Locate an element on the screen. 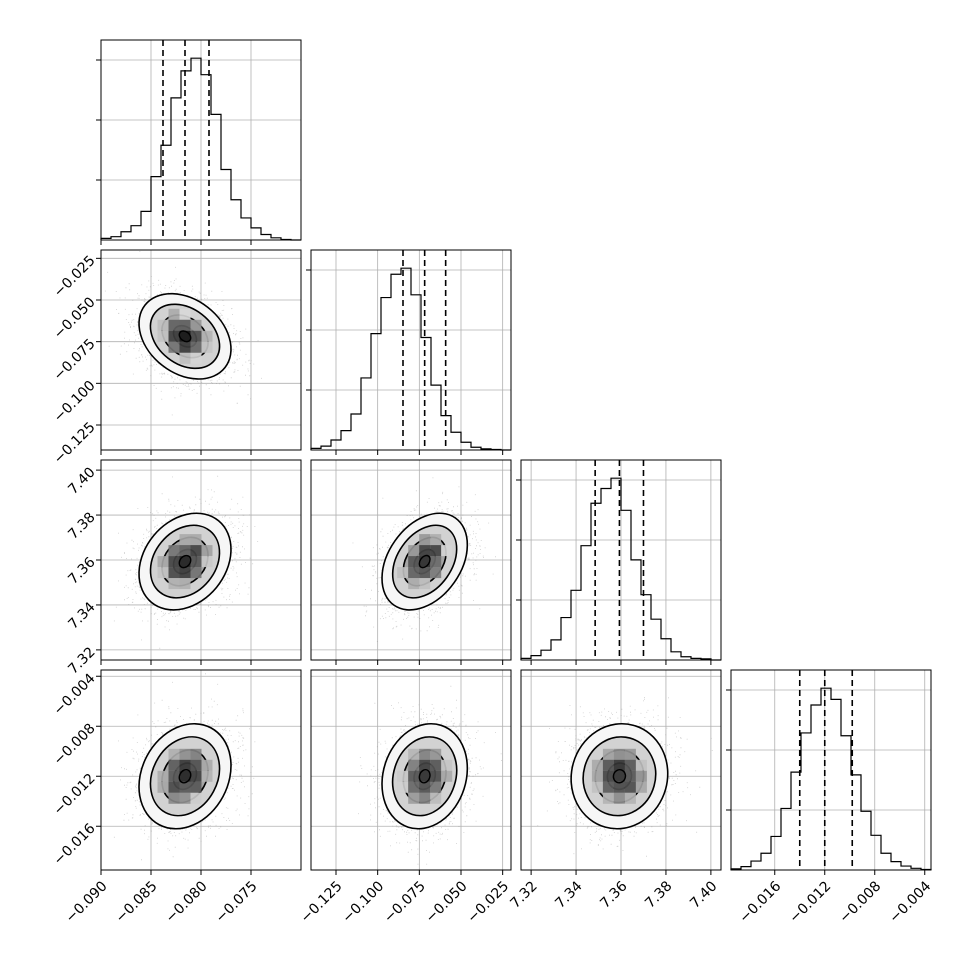 Image resolution: width=970 pixels, height=970 pixels. y-tick-label: 7.36 is located at coordinates (81, 570).